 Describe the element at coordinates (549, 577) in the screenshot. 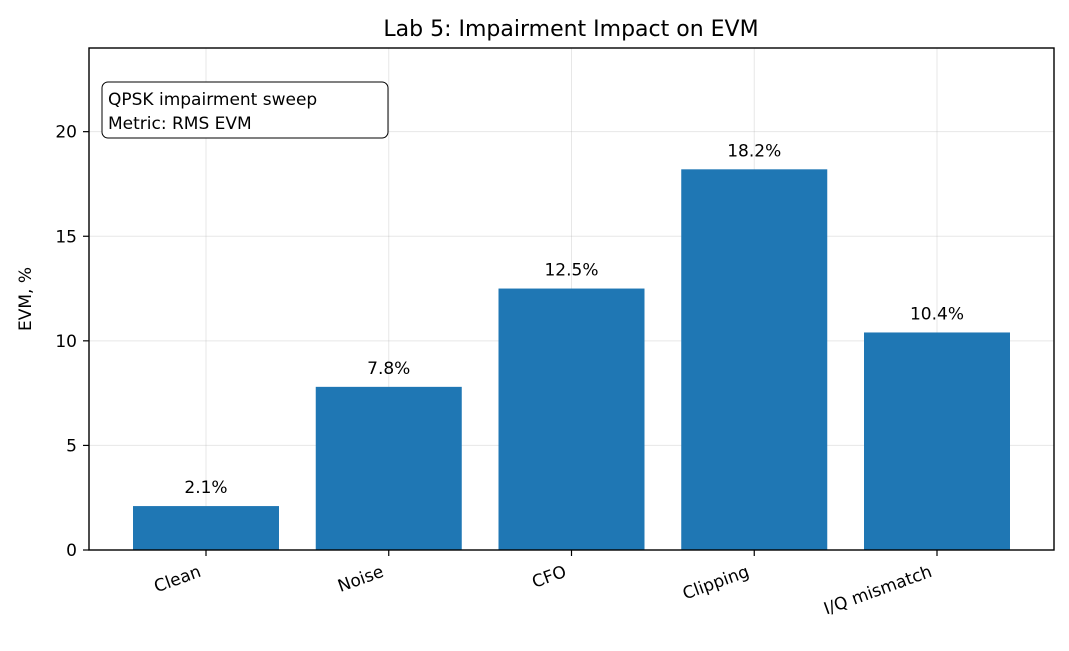

I see `x-tick-label: CFO` at that location.